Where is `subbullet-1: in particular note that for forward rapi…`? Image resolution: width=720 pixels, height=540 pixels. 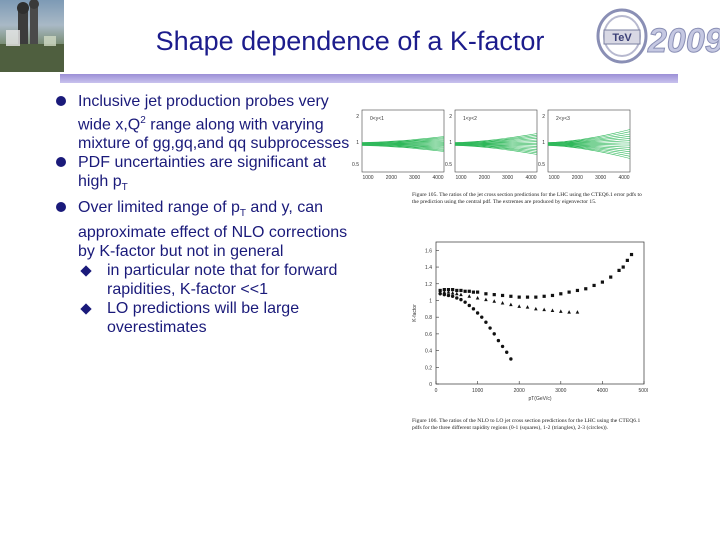 subbullet-1: in particular note that for forward rapi… is located at coordinates (204, 280).